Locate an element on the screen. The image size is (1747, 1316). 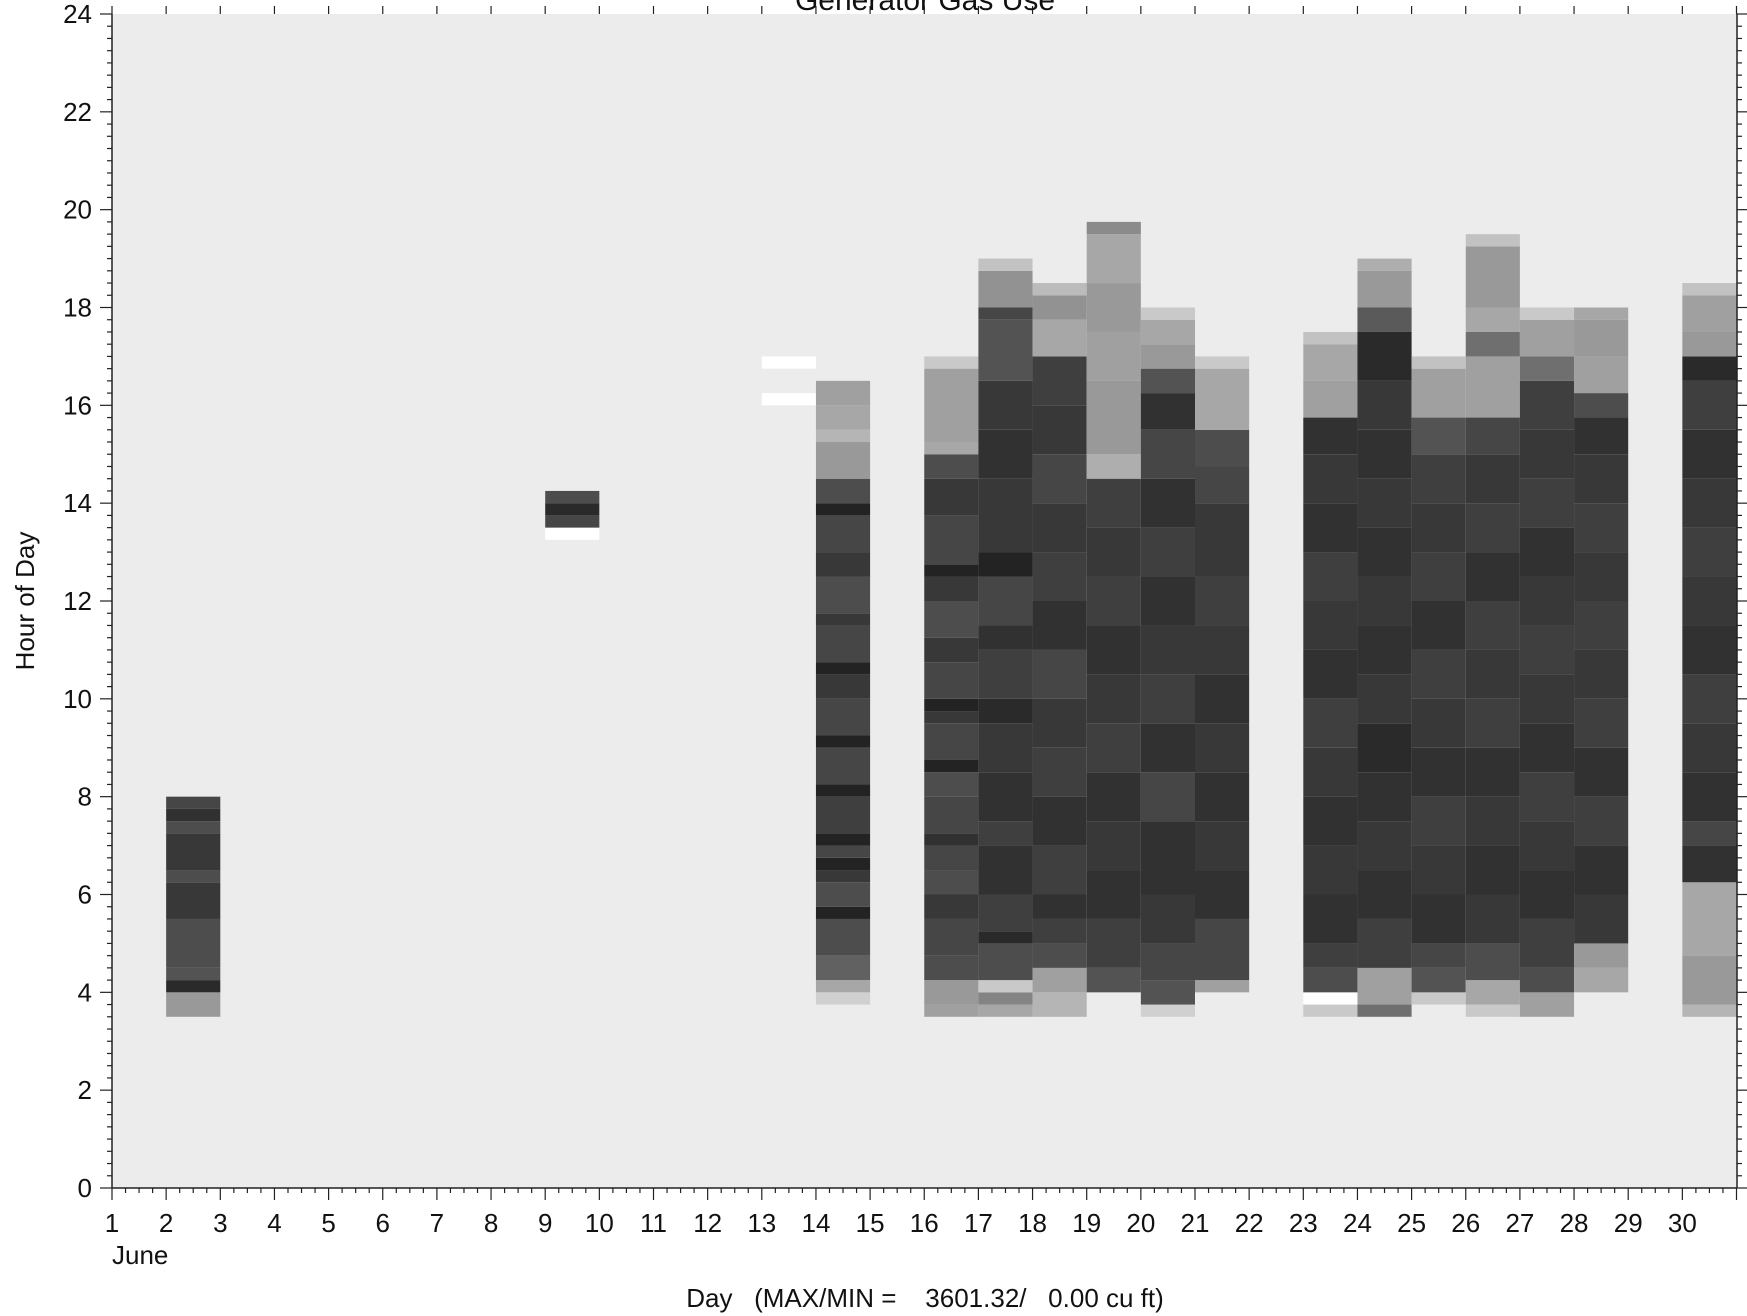
x-tick-label: 15 is located at coordinates (870, 1223).